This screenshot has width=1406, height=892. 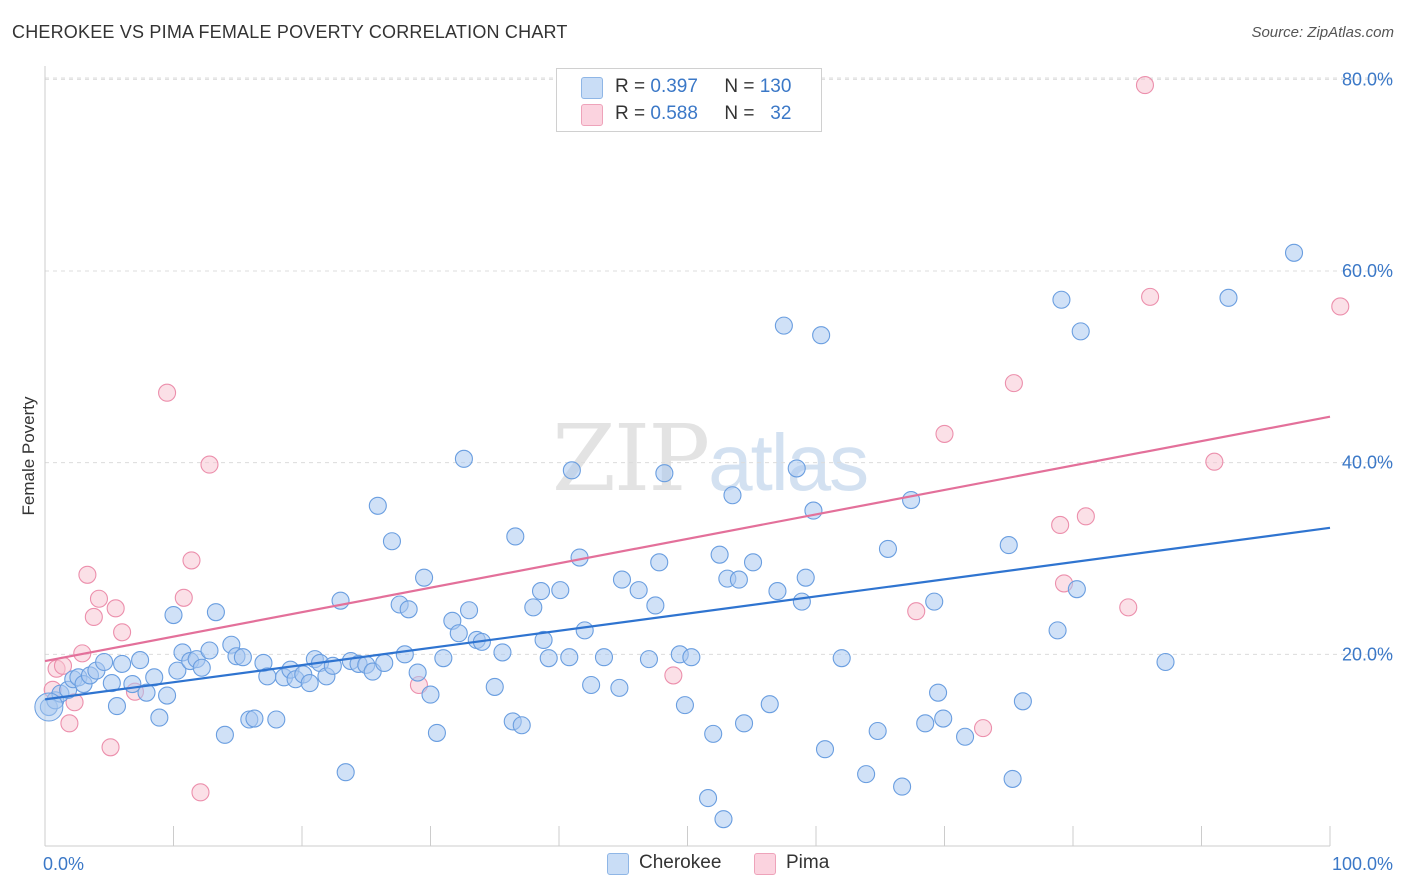 What do you see at coordinates (592, 88) in the screenshot?
I see `legend-swatch-cherokee` at bounding box center [592, 88].